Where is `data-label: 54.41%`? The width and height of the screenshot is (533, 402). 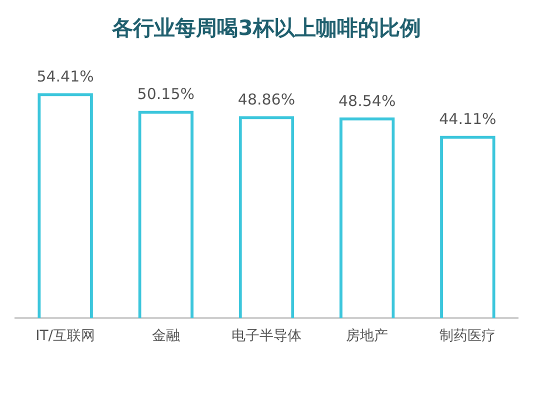
data-label: 54.41% is located at coordinates (65, 77).